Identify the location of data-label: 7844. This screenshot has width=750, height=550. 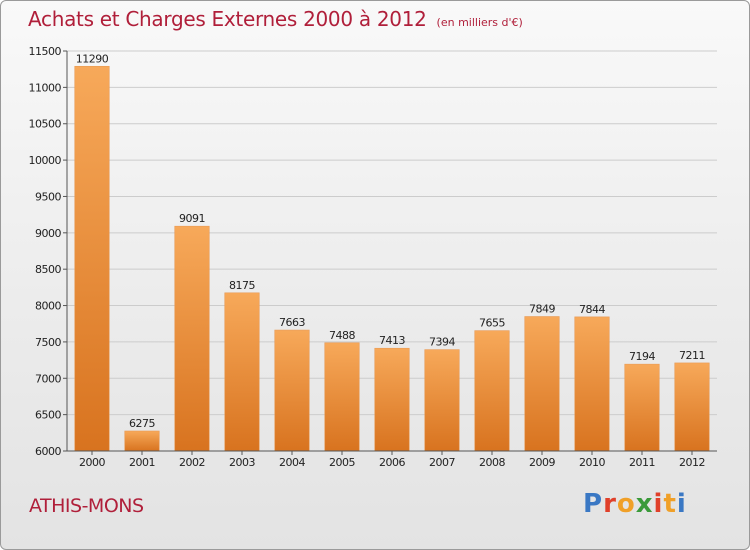
(592, 309).